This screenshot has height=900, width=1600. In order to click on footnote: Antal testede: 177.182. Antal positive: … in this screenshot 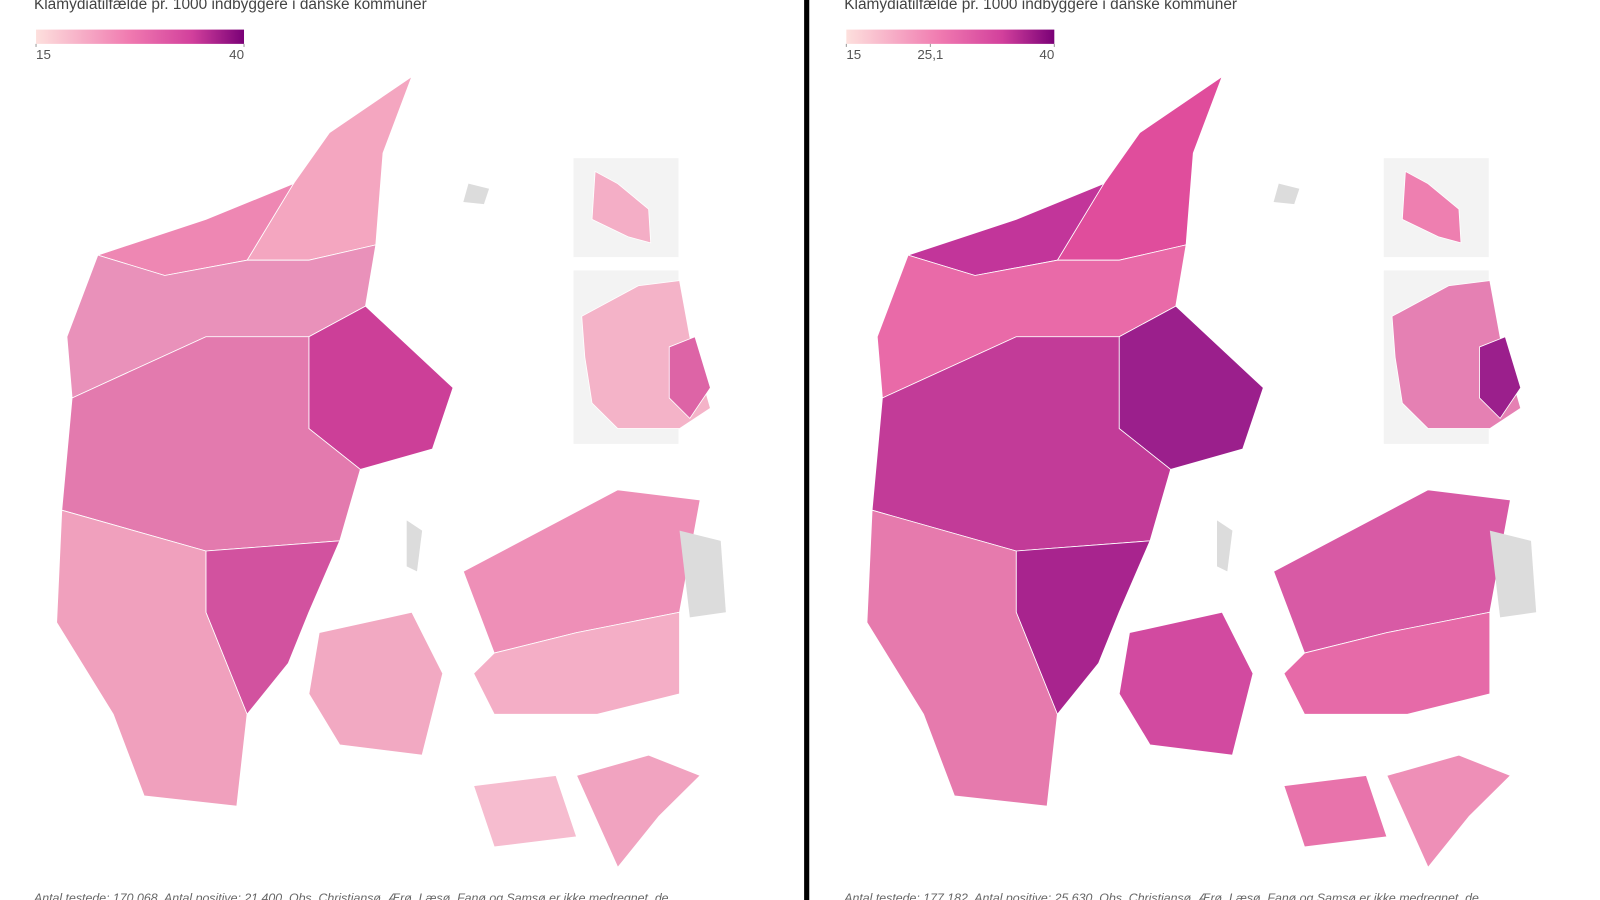, I will do `click(1161, 895)`.